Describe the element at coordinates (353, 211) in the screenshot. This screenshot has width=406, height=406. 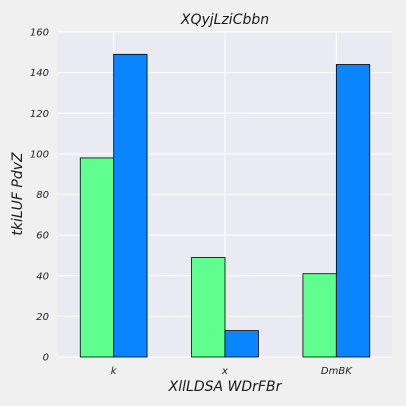
I see `bar-series2-DmBK` at that location.